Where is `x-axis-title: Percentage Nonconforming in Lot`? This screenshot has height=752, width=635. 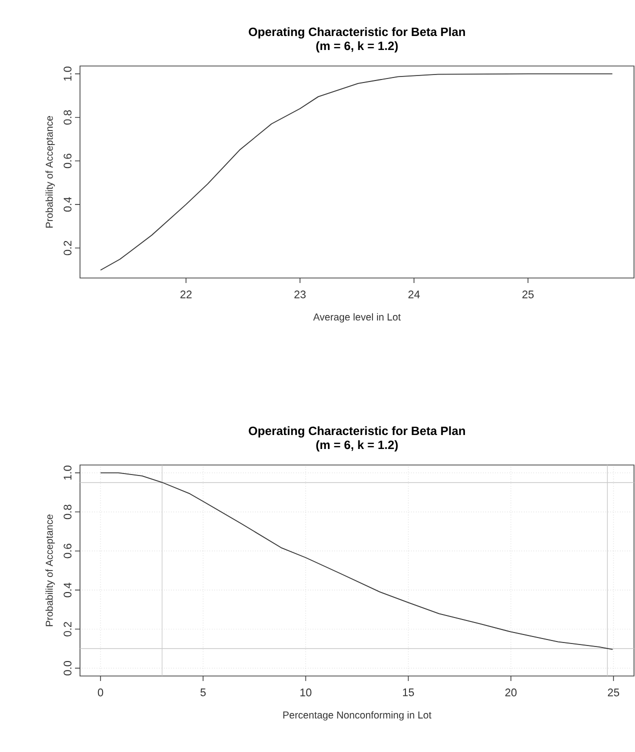 x-axis-title: Percentage Nonconforming in Lot is located at coordinates (357, 716).